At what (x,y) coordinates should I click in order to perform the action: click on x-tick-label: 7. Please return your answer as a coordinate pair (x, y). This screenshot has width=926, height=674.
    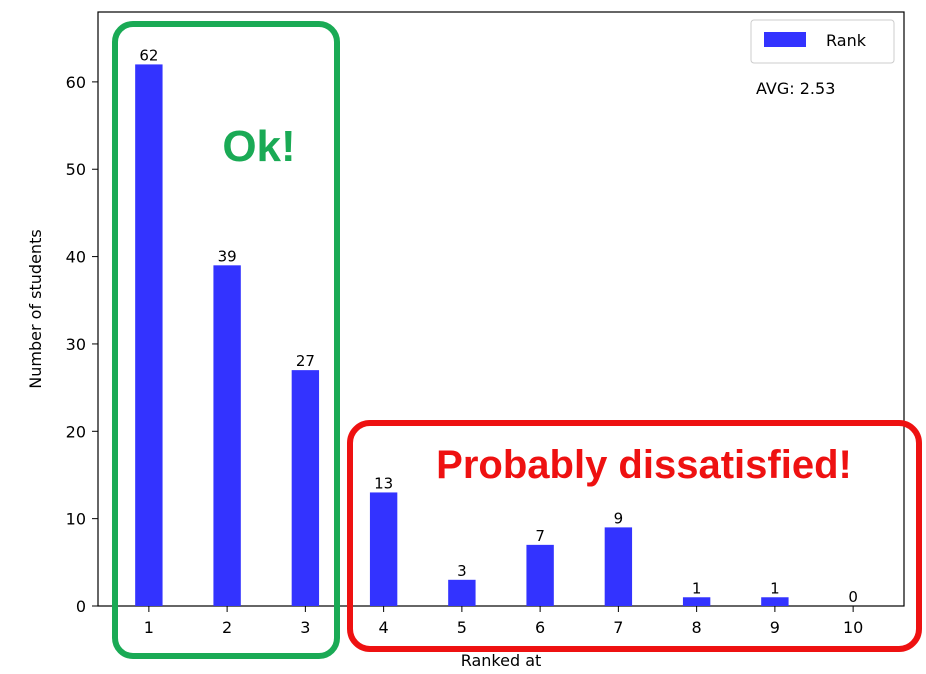
    Looking at the image, I should click on (618, 627).